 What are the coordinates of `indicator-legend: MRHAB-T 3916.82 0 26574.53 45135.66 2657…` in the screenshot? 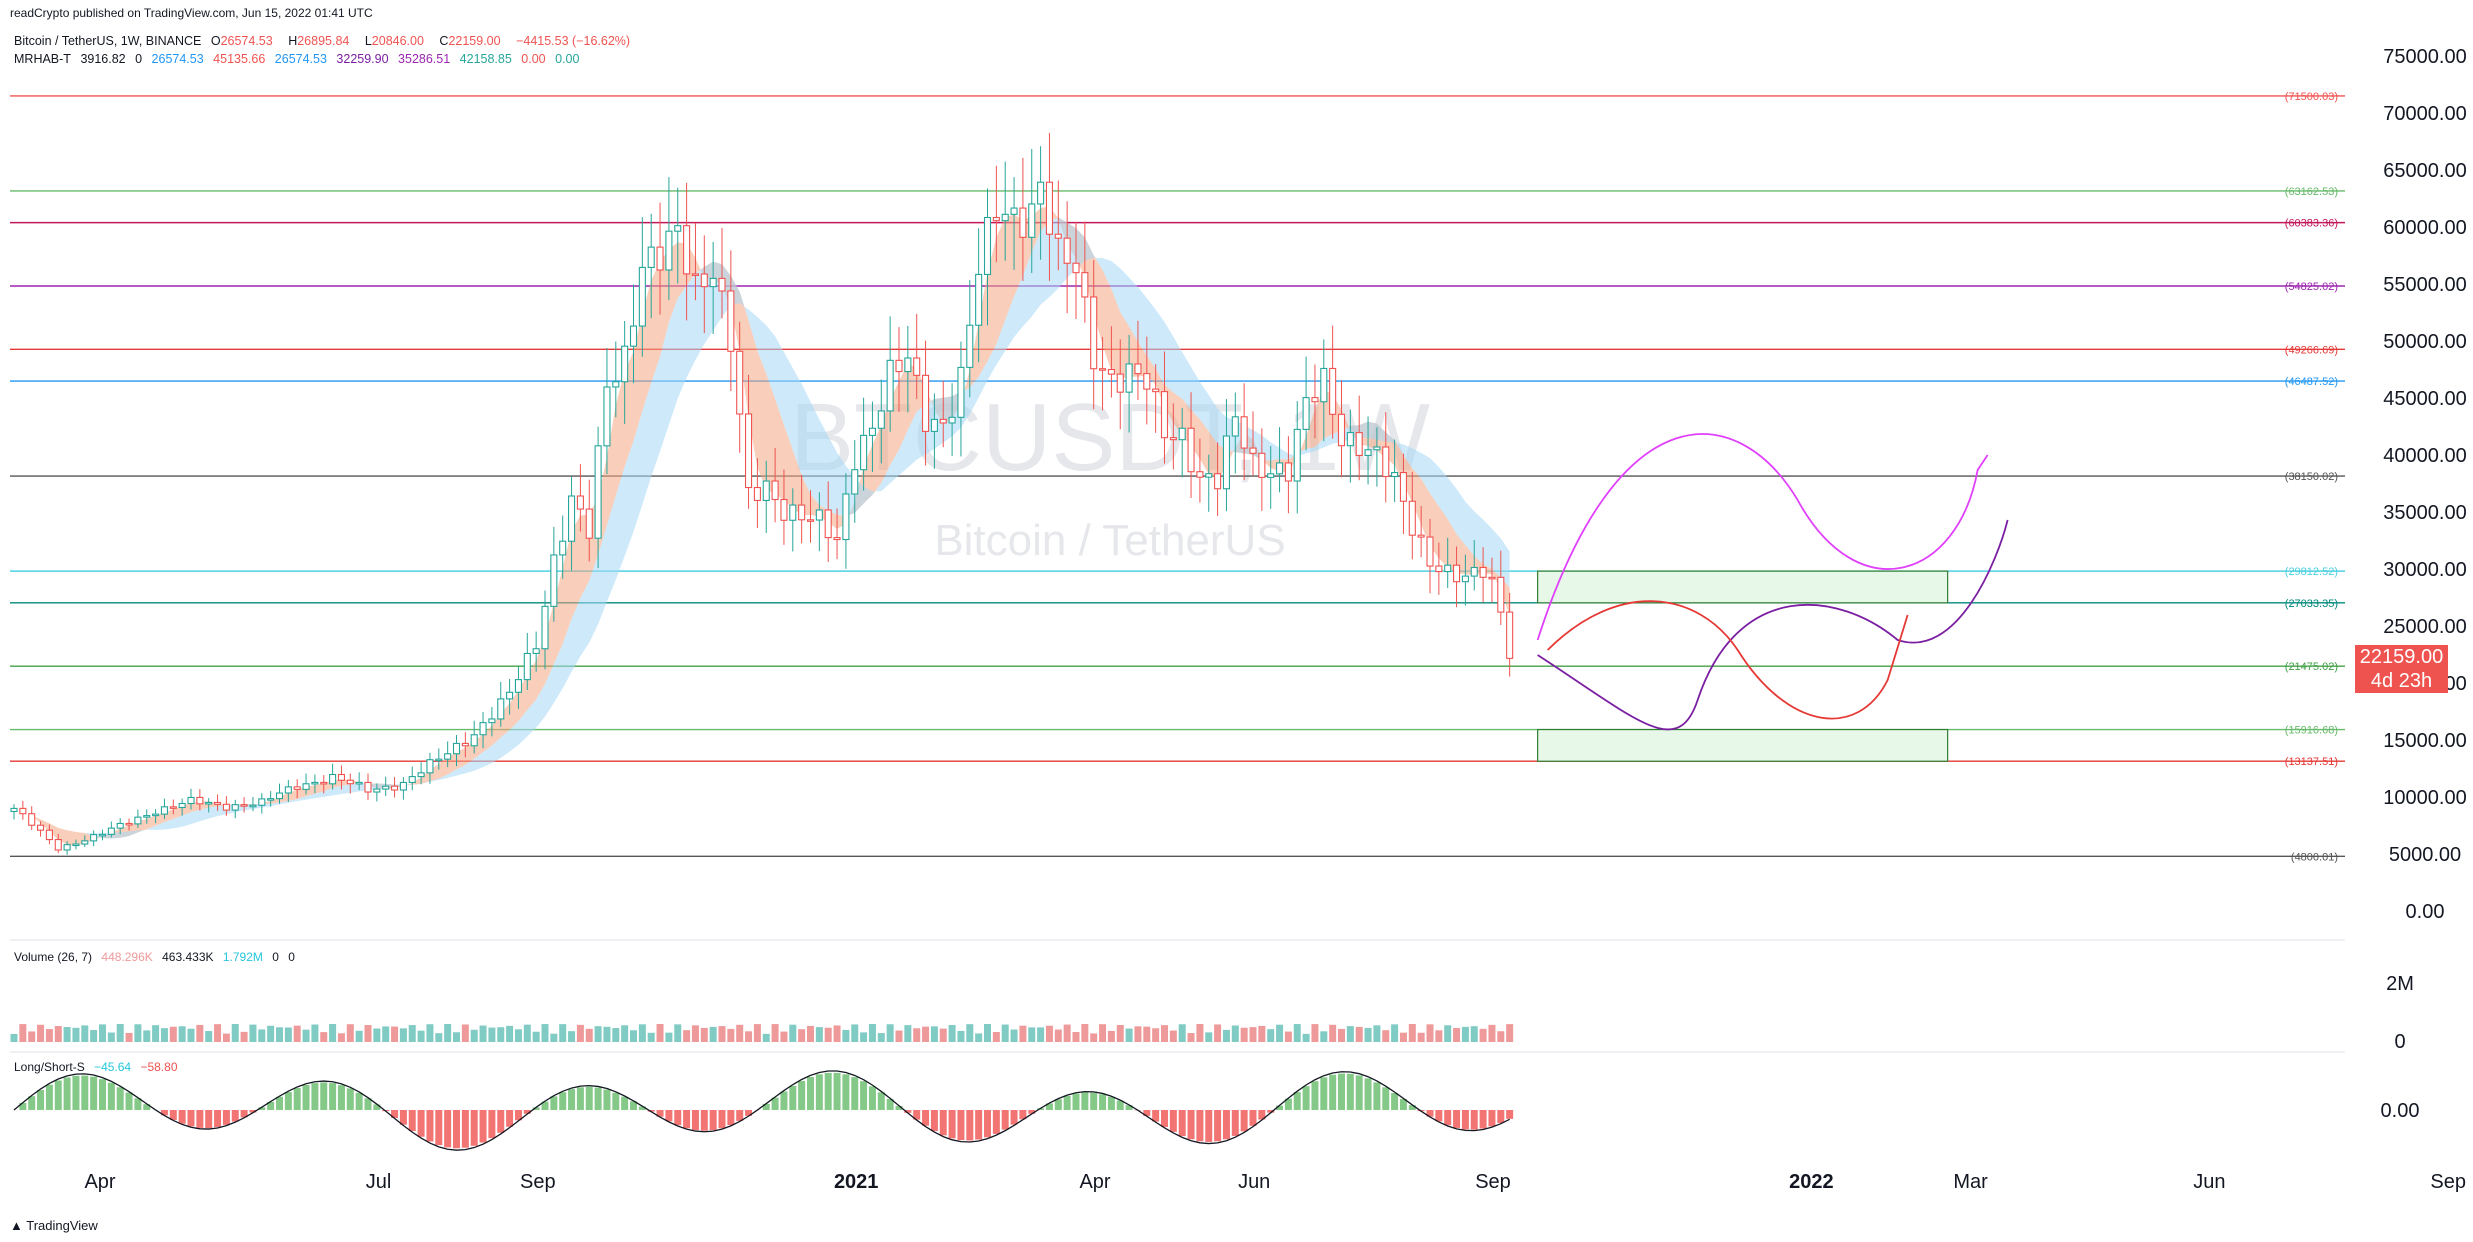 It's located at (299, 59).